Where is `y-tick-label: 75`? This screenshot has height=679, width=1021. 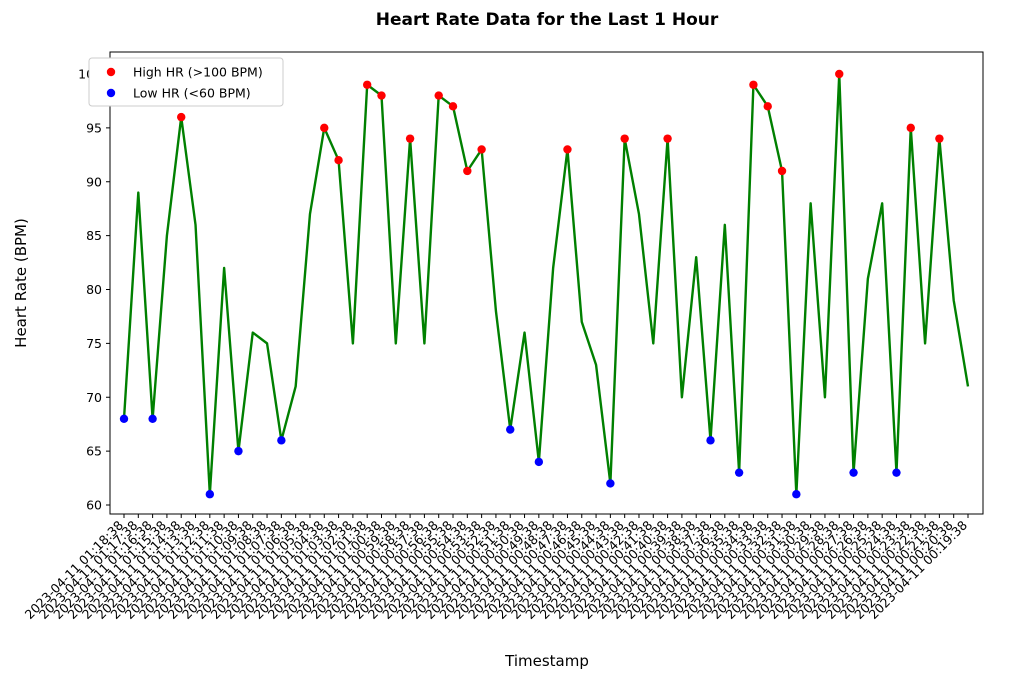
y-tick-label: 75 is located at coordinates (94, 343).